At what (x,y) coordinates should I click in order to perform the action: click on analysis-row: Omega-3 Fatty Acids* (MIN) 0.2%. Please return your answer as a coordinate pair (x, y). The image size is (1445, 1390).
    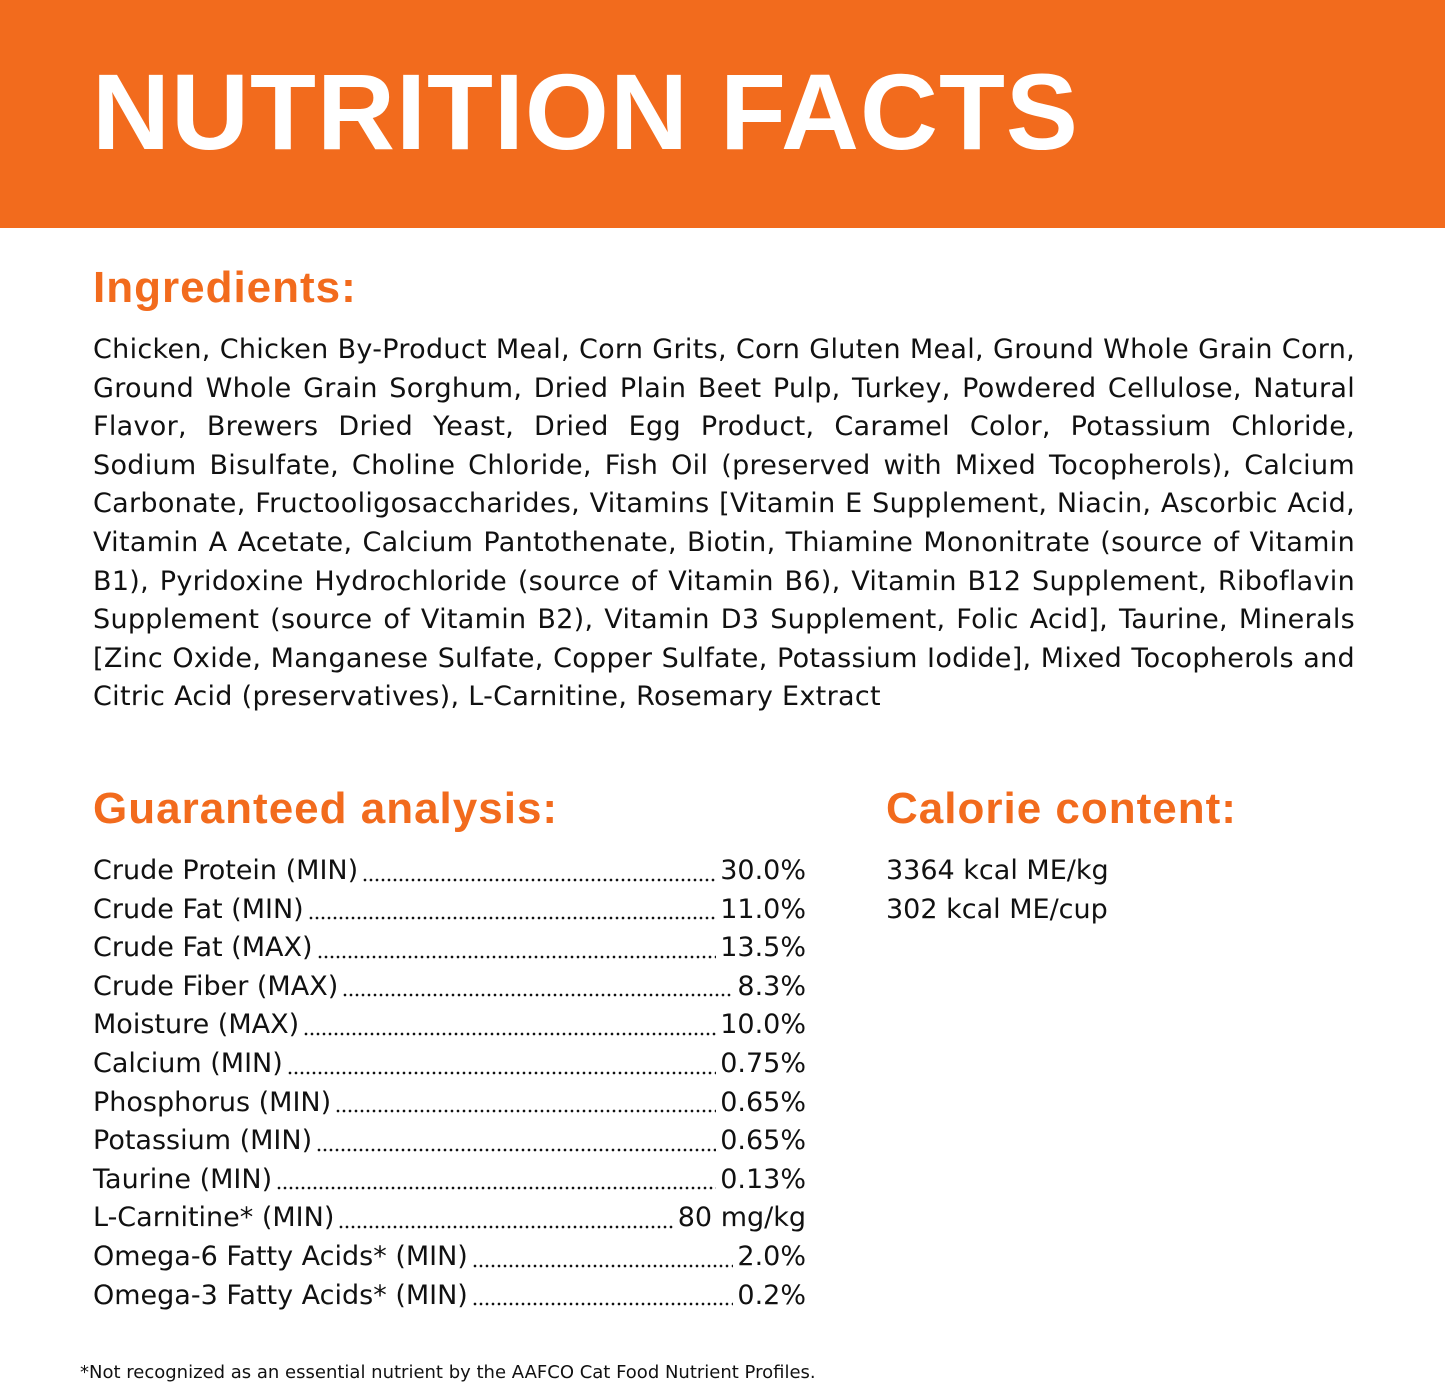
    Looking at the image, I should click on (449, 1296).